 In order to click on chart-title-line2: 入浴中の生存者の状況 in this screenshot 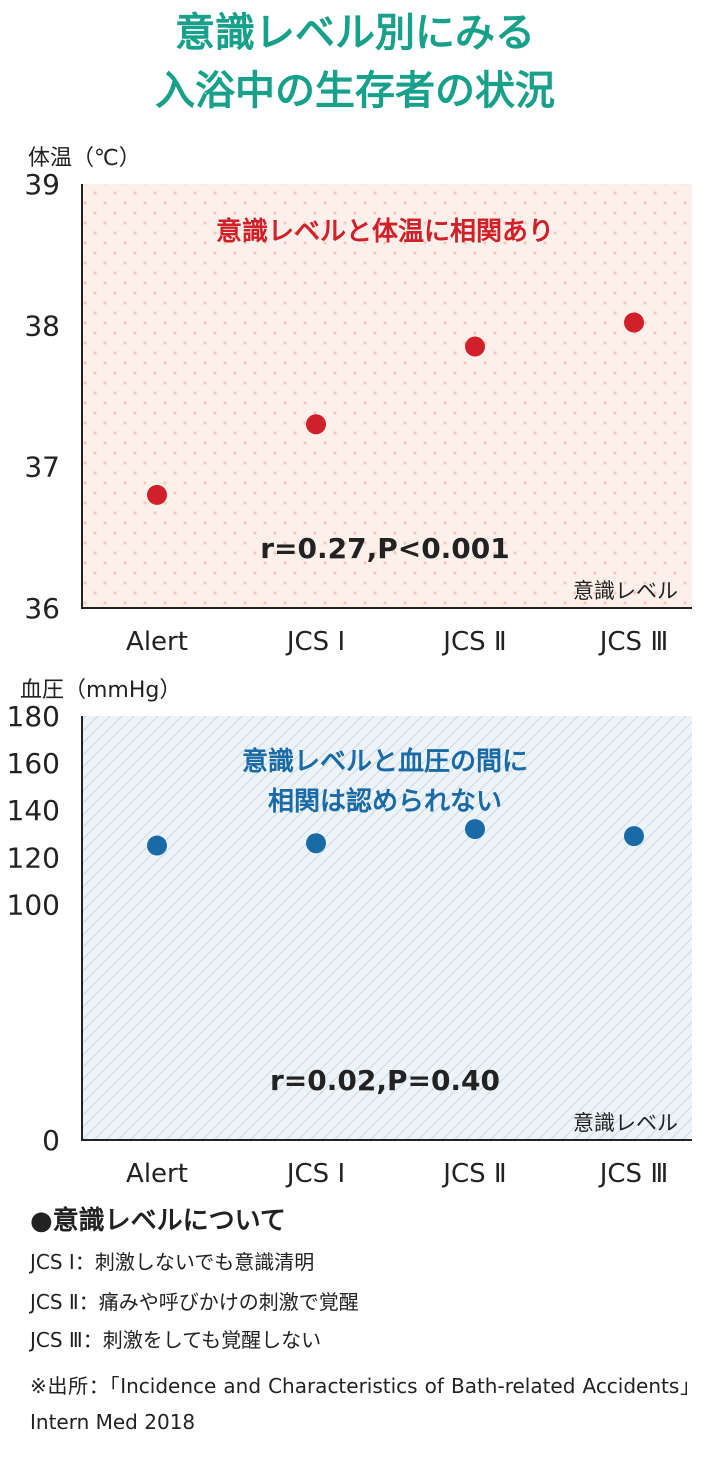, I will do `click(355, 91)`.